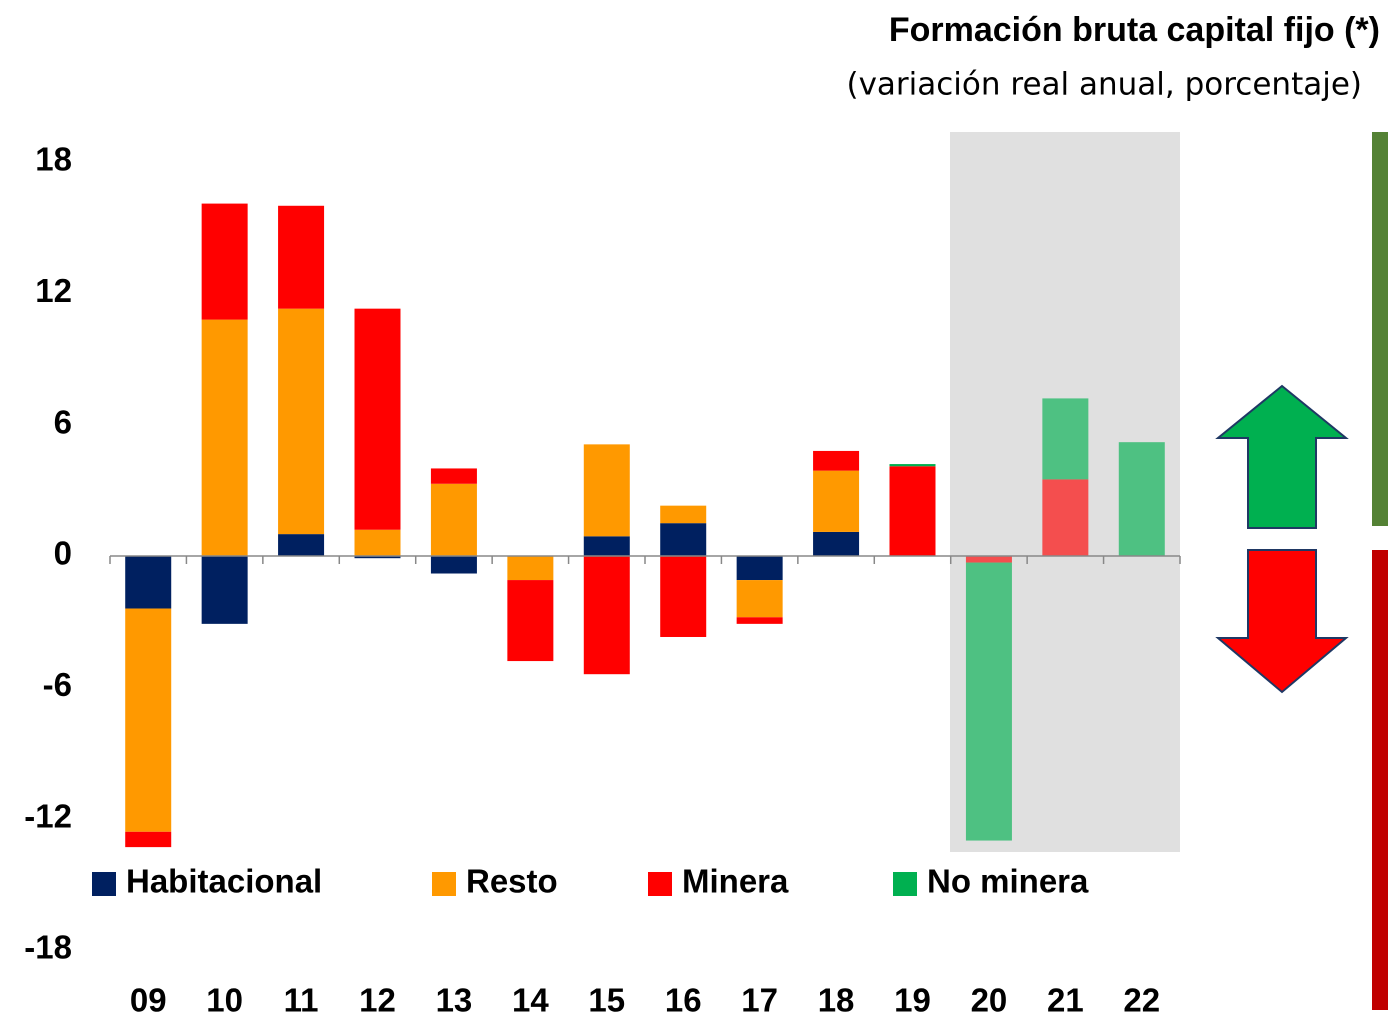  I want to click on x-tick-label: 20, so click(989, 1000).